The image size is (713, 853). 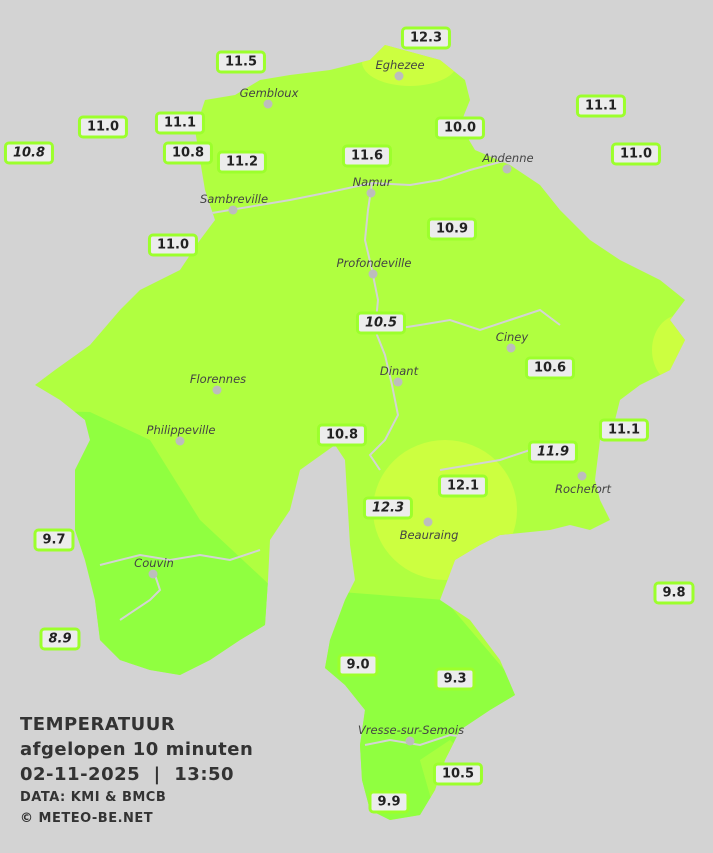 I want to click on station-temperature: 12.1, so click(x=463, y=486).